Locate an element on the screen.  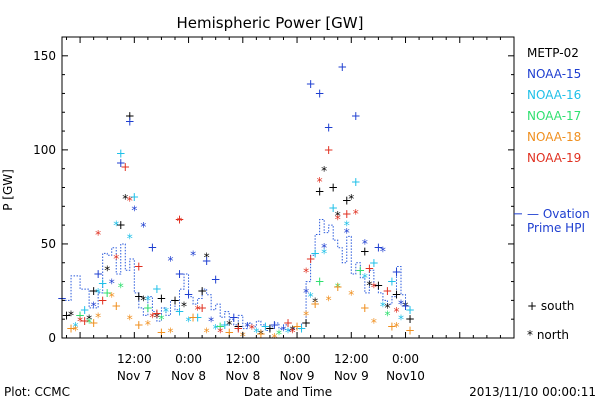
footer-plot-source: Plot: CCMC is located at coordinates (37, 392).